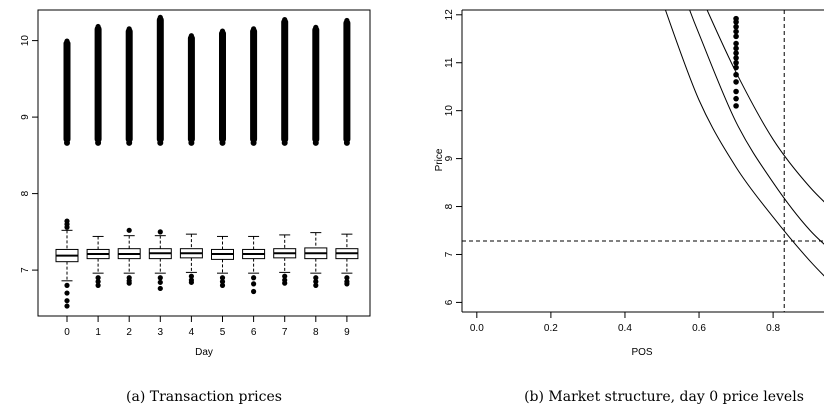 This screenshot has width=824, height=412. Describe the element at coordinates (223, 332) in the screenshot. I see `x-tick-label: 5` at that location.